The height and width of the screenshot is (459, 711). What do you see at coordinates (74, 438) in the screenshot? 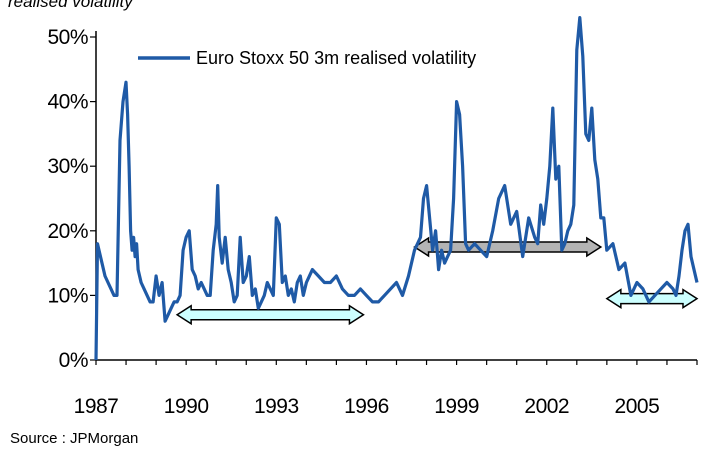
I see `source-note: Source : JPMorgan` at bounding box center [74, 438].